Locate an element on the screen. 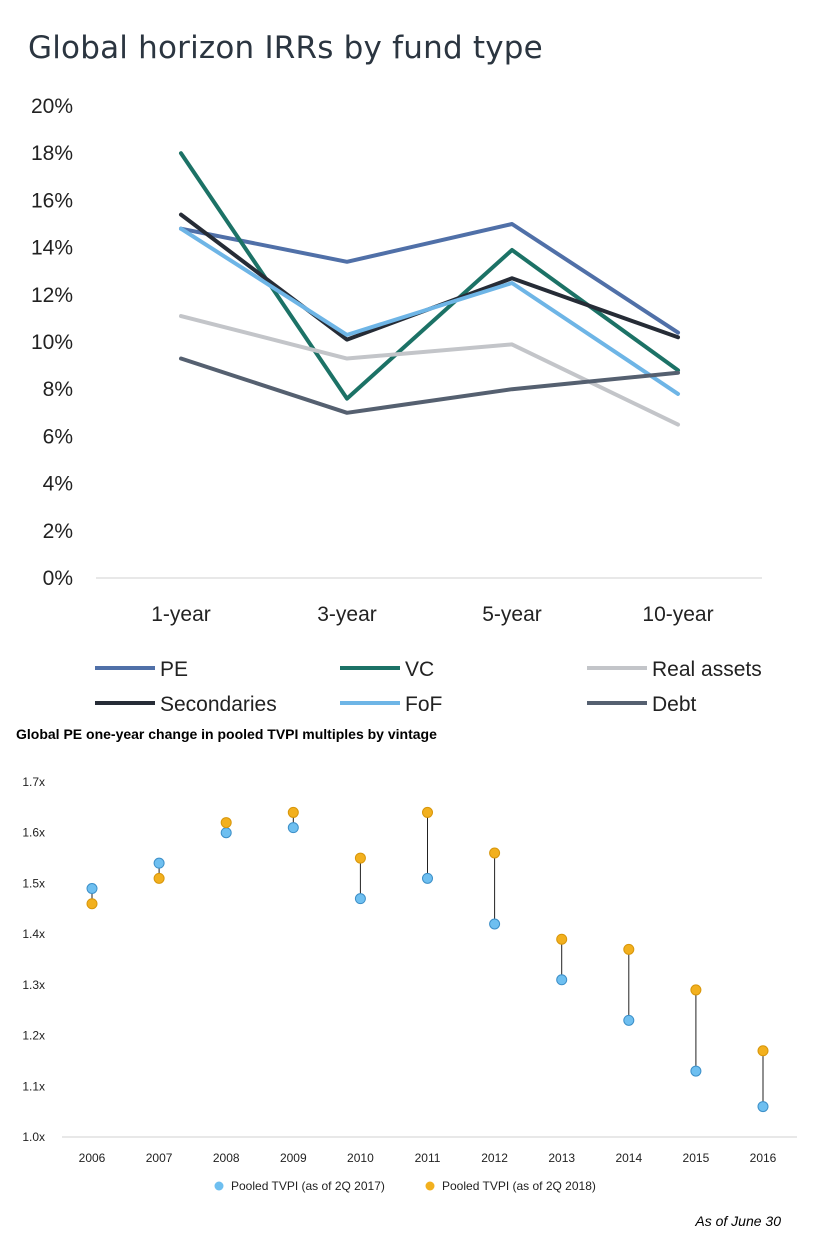 The image size is (815, 1237). legend-label-debt: Debt is located at coordinates (674, 704).